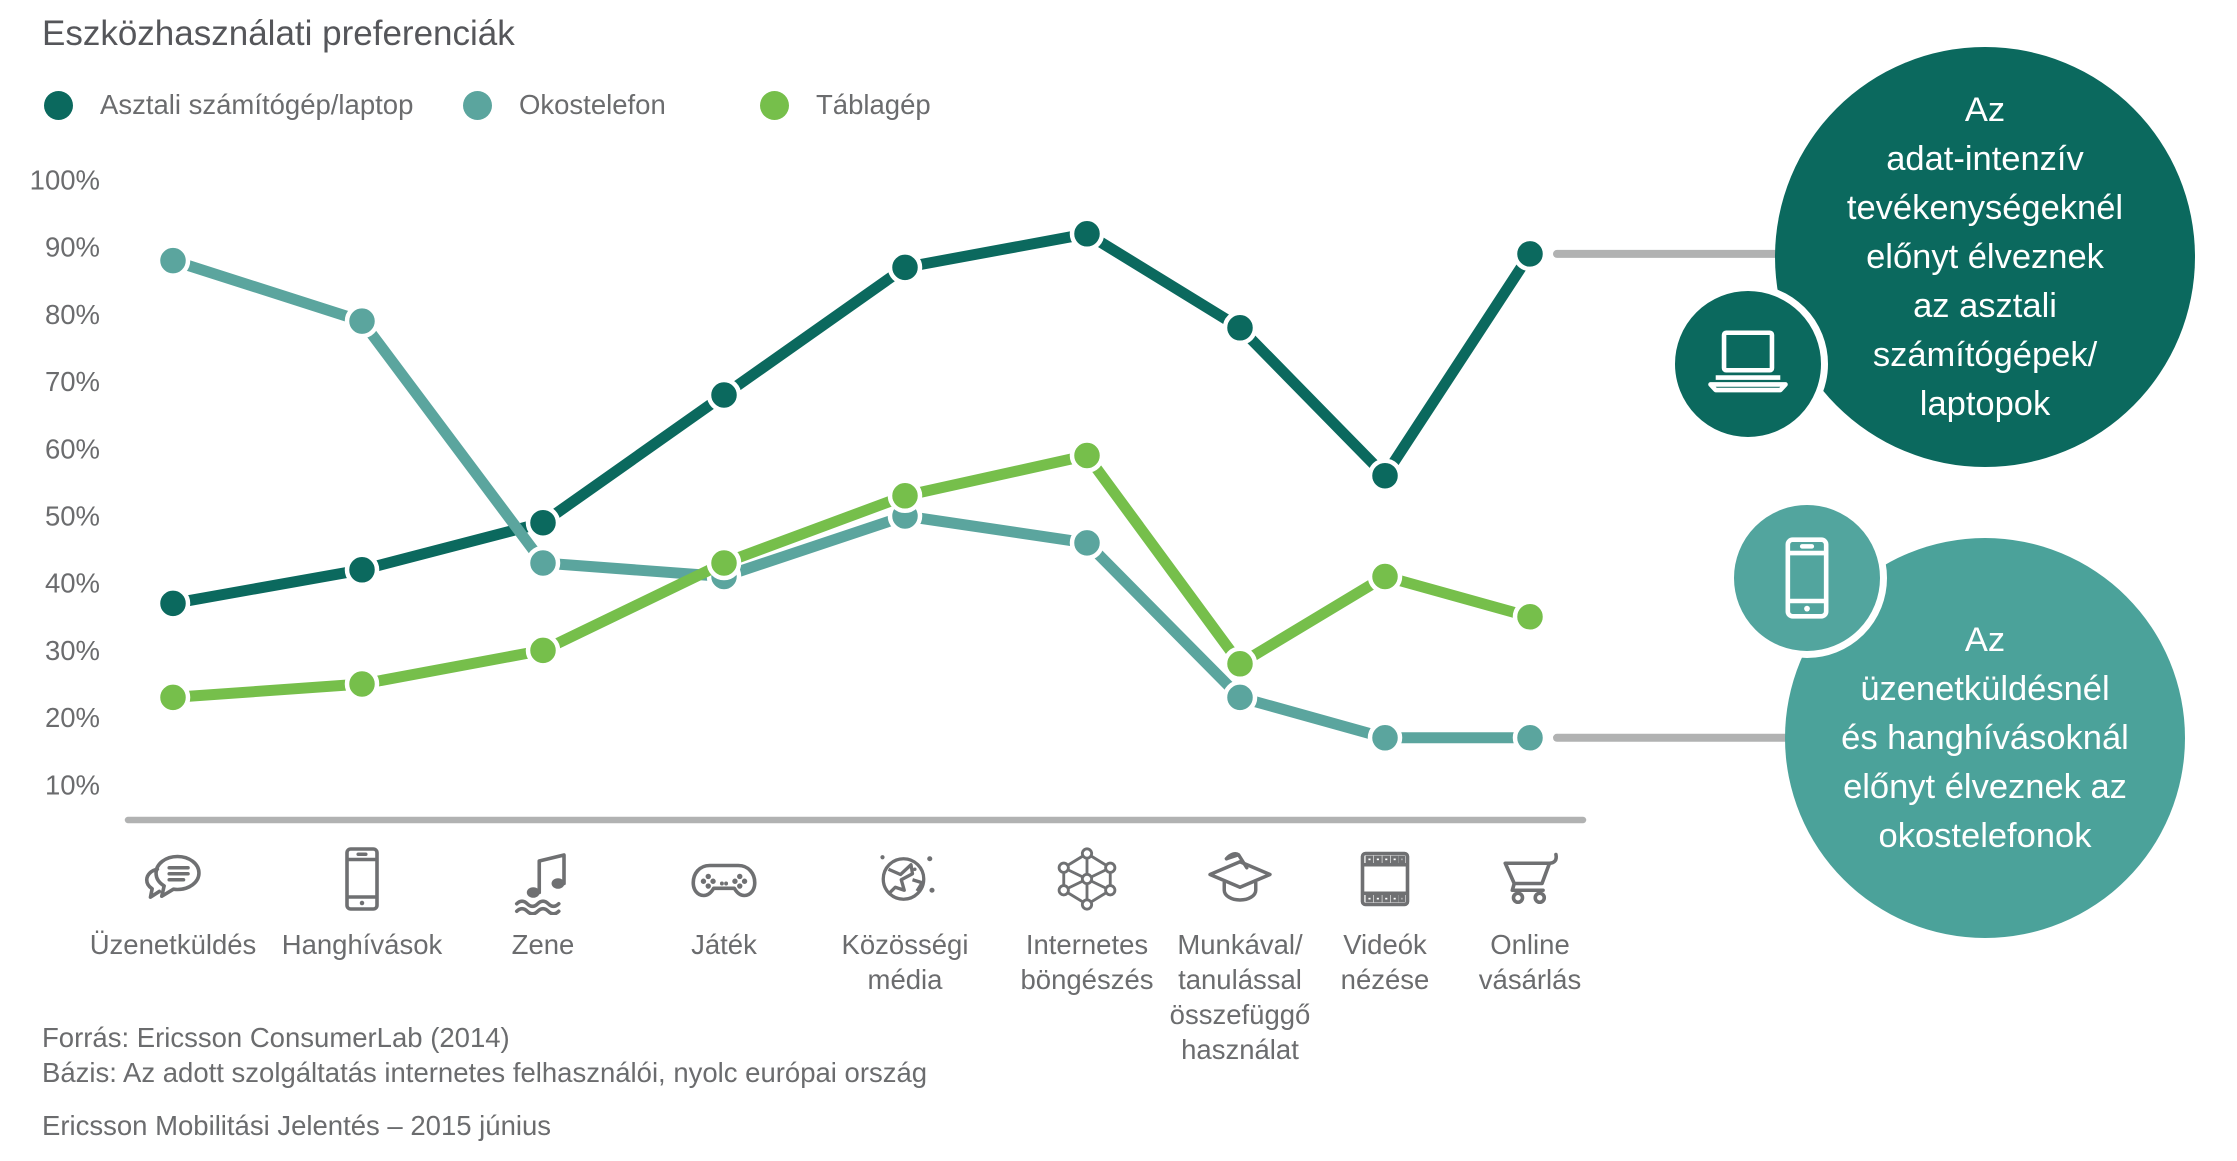  Describe the element at coordinates (1531, 878) in the screenshot. I see `shopping-cart-icon` at that location.